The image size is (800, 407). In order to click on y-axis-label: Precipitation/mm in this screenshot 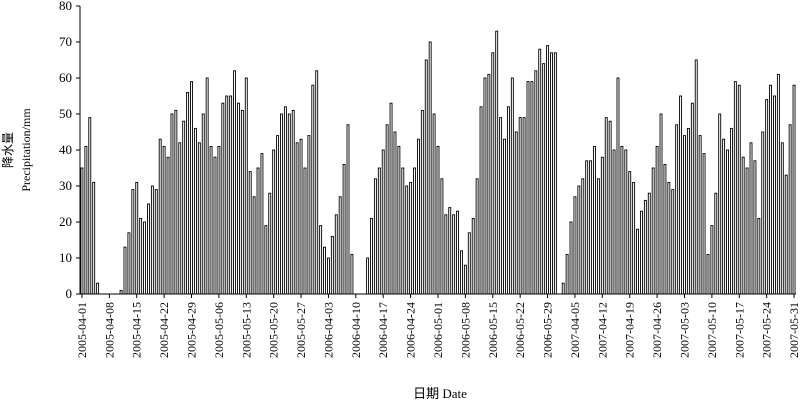, I will do `click(26, 150)`.